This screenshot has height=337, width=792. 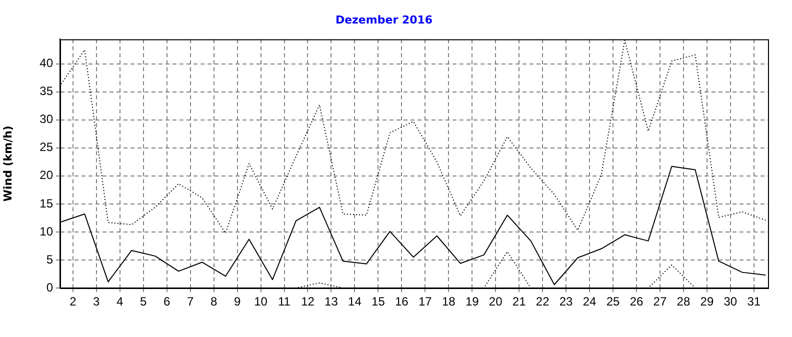 What do you see at coordinates (7, 164) in the screenshot?
I see `y-axis-title: Wind (km/h)` at bounding box center [7, 164].